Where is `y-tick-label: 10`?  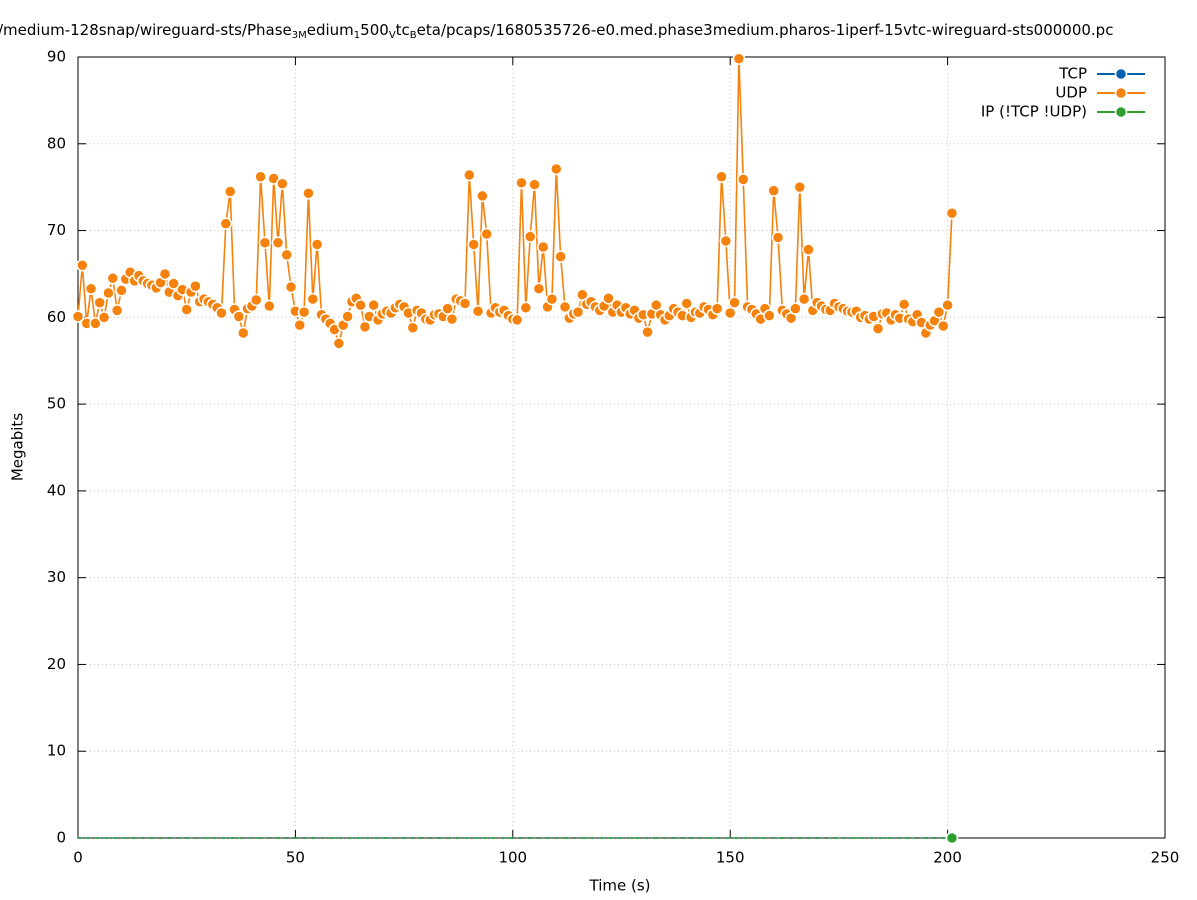 y-tick-label: 10 is located at coordinates (56, 751).